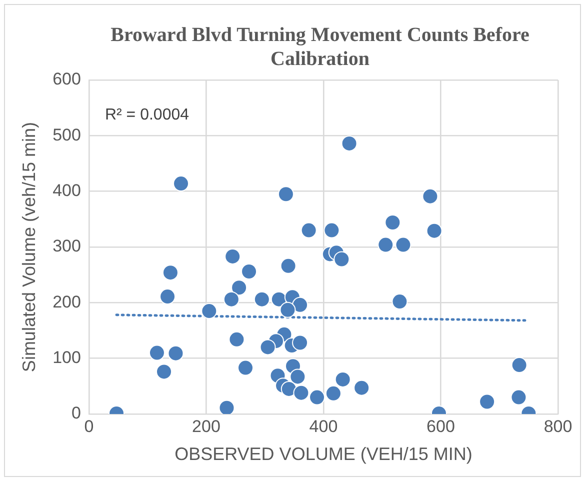 The width and height of the screenshot is (587, 483). I want to click on y-tick-label: 500, so click(66, 134).